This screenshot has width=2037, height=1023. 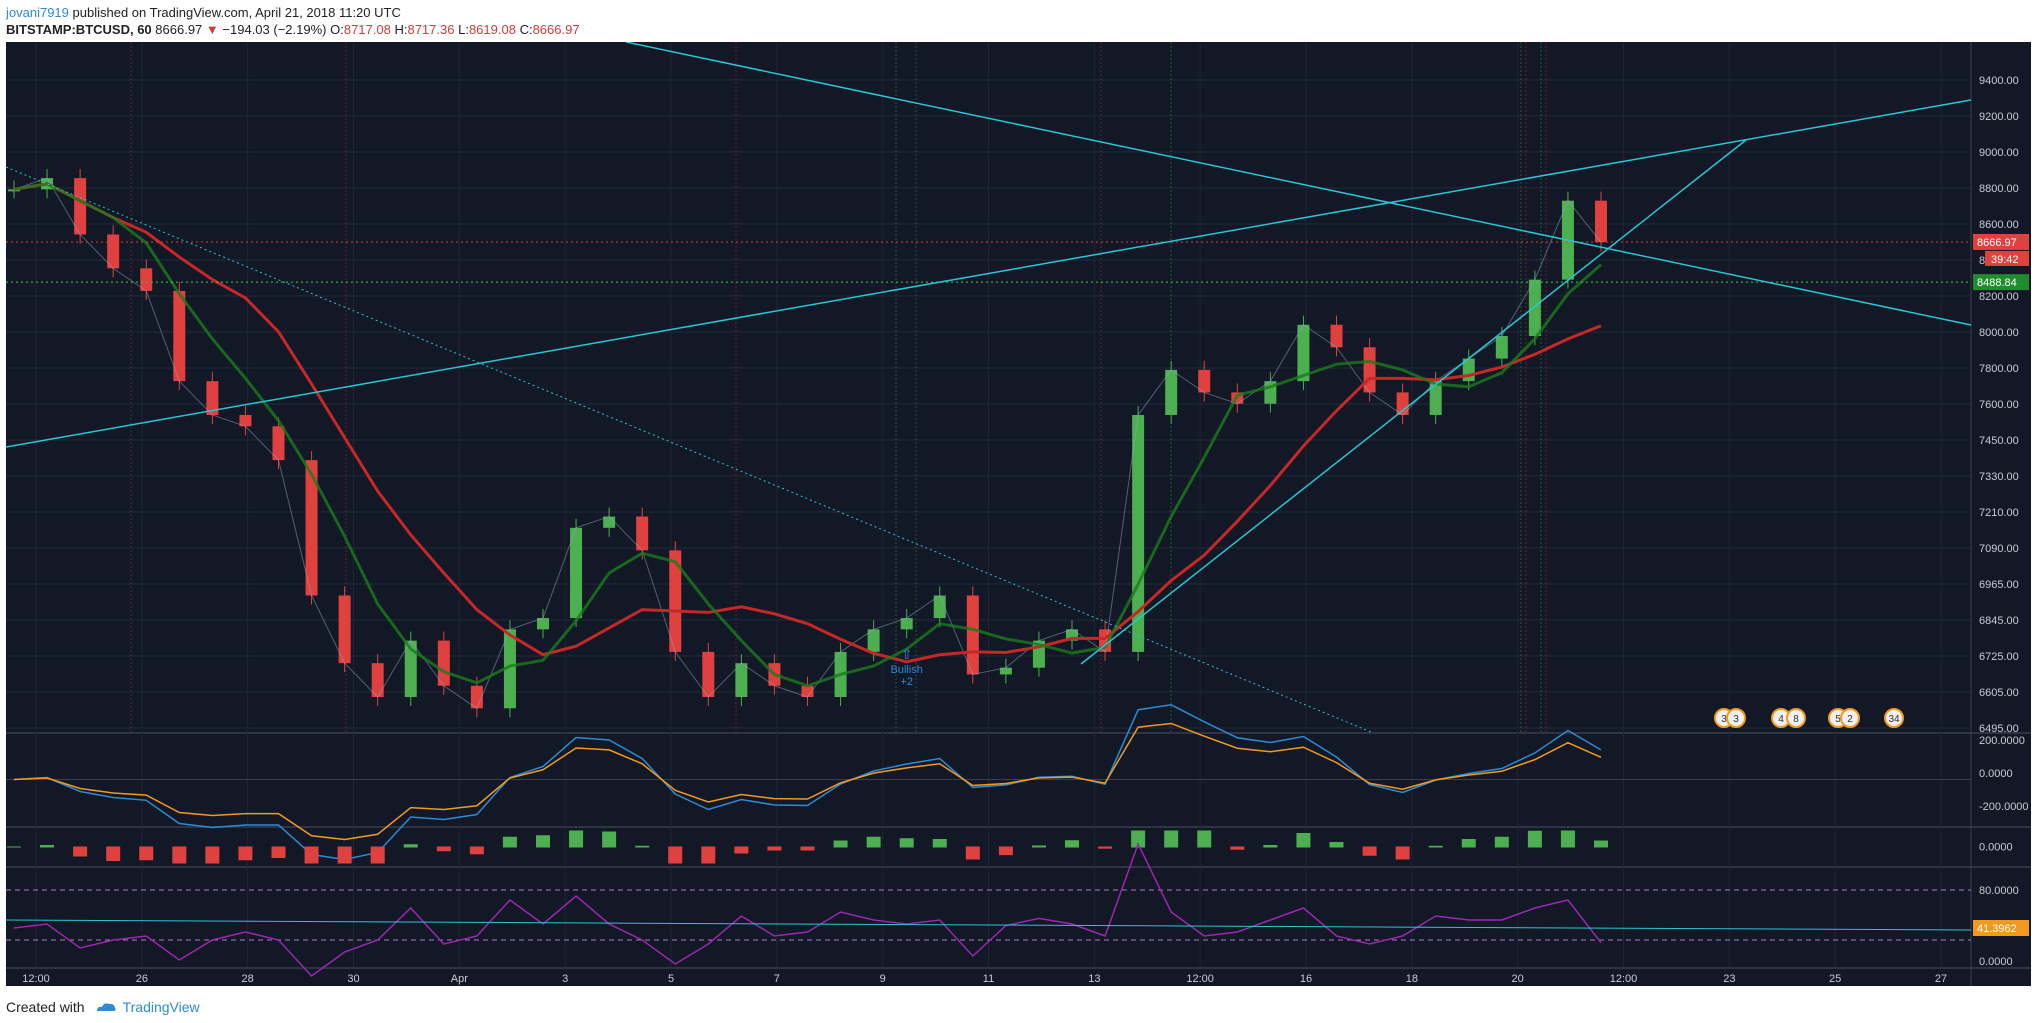 I want to click on time-tick-label: Apr, so click(x=459, y=979).